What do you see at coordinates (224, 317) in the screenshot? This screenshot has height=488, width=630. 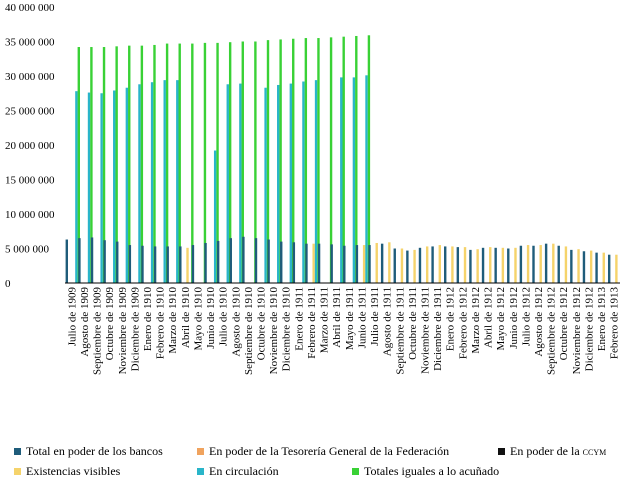 I see `x-tick-label: Julio de 1910` at bounding box center [224, 317].